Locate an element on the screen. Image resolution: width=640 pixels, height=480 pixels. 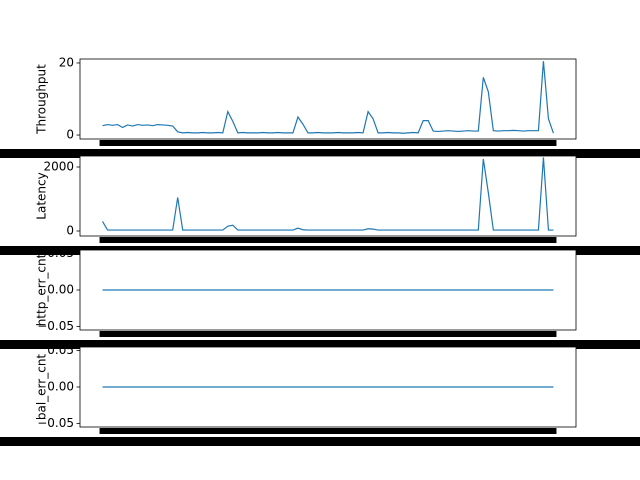
y-axis-label: Latency is located at coordinates (42, 195).